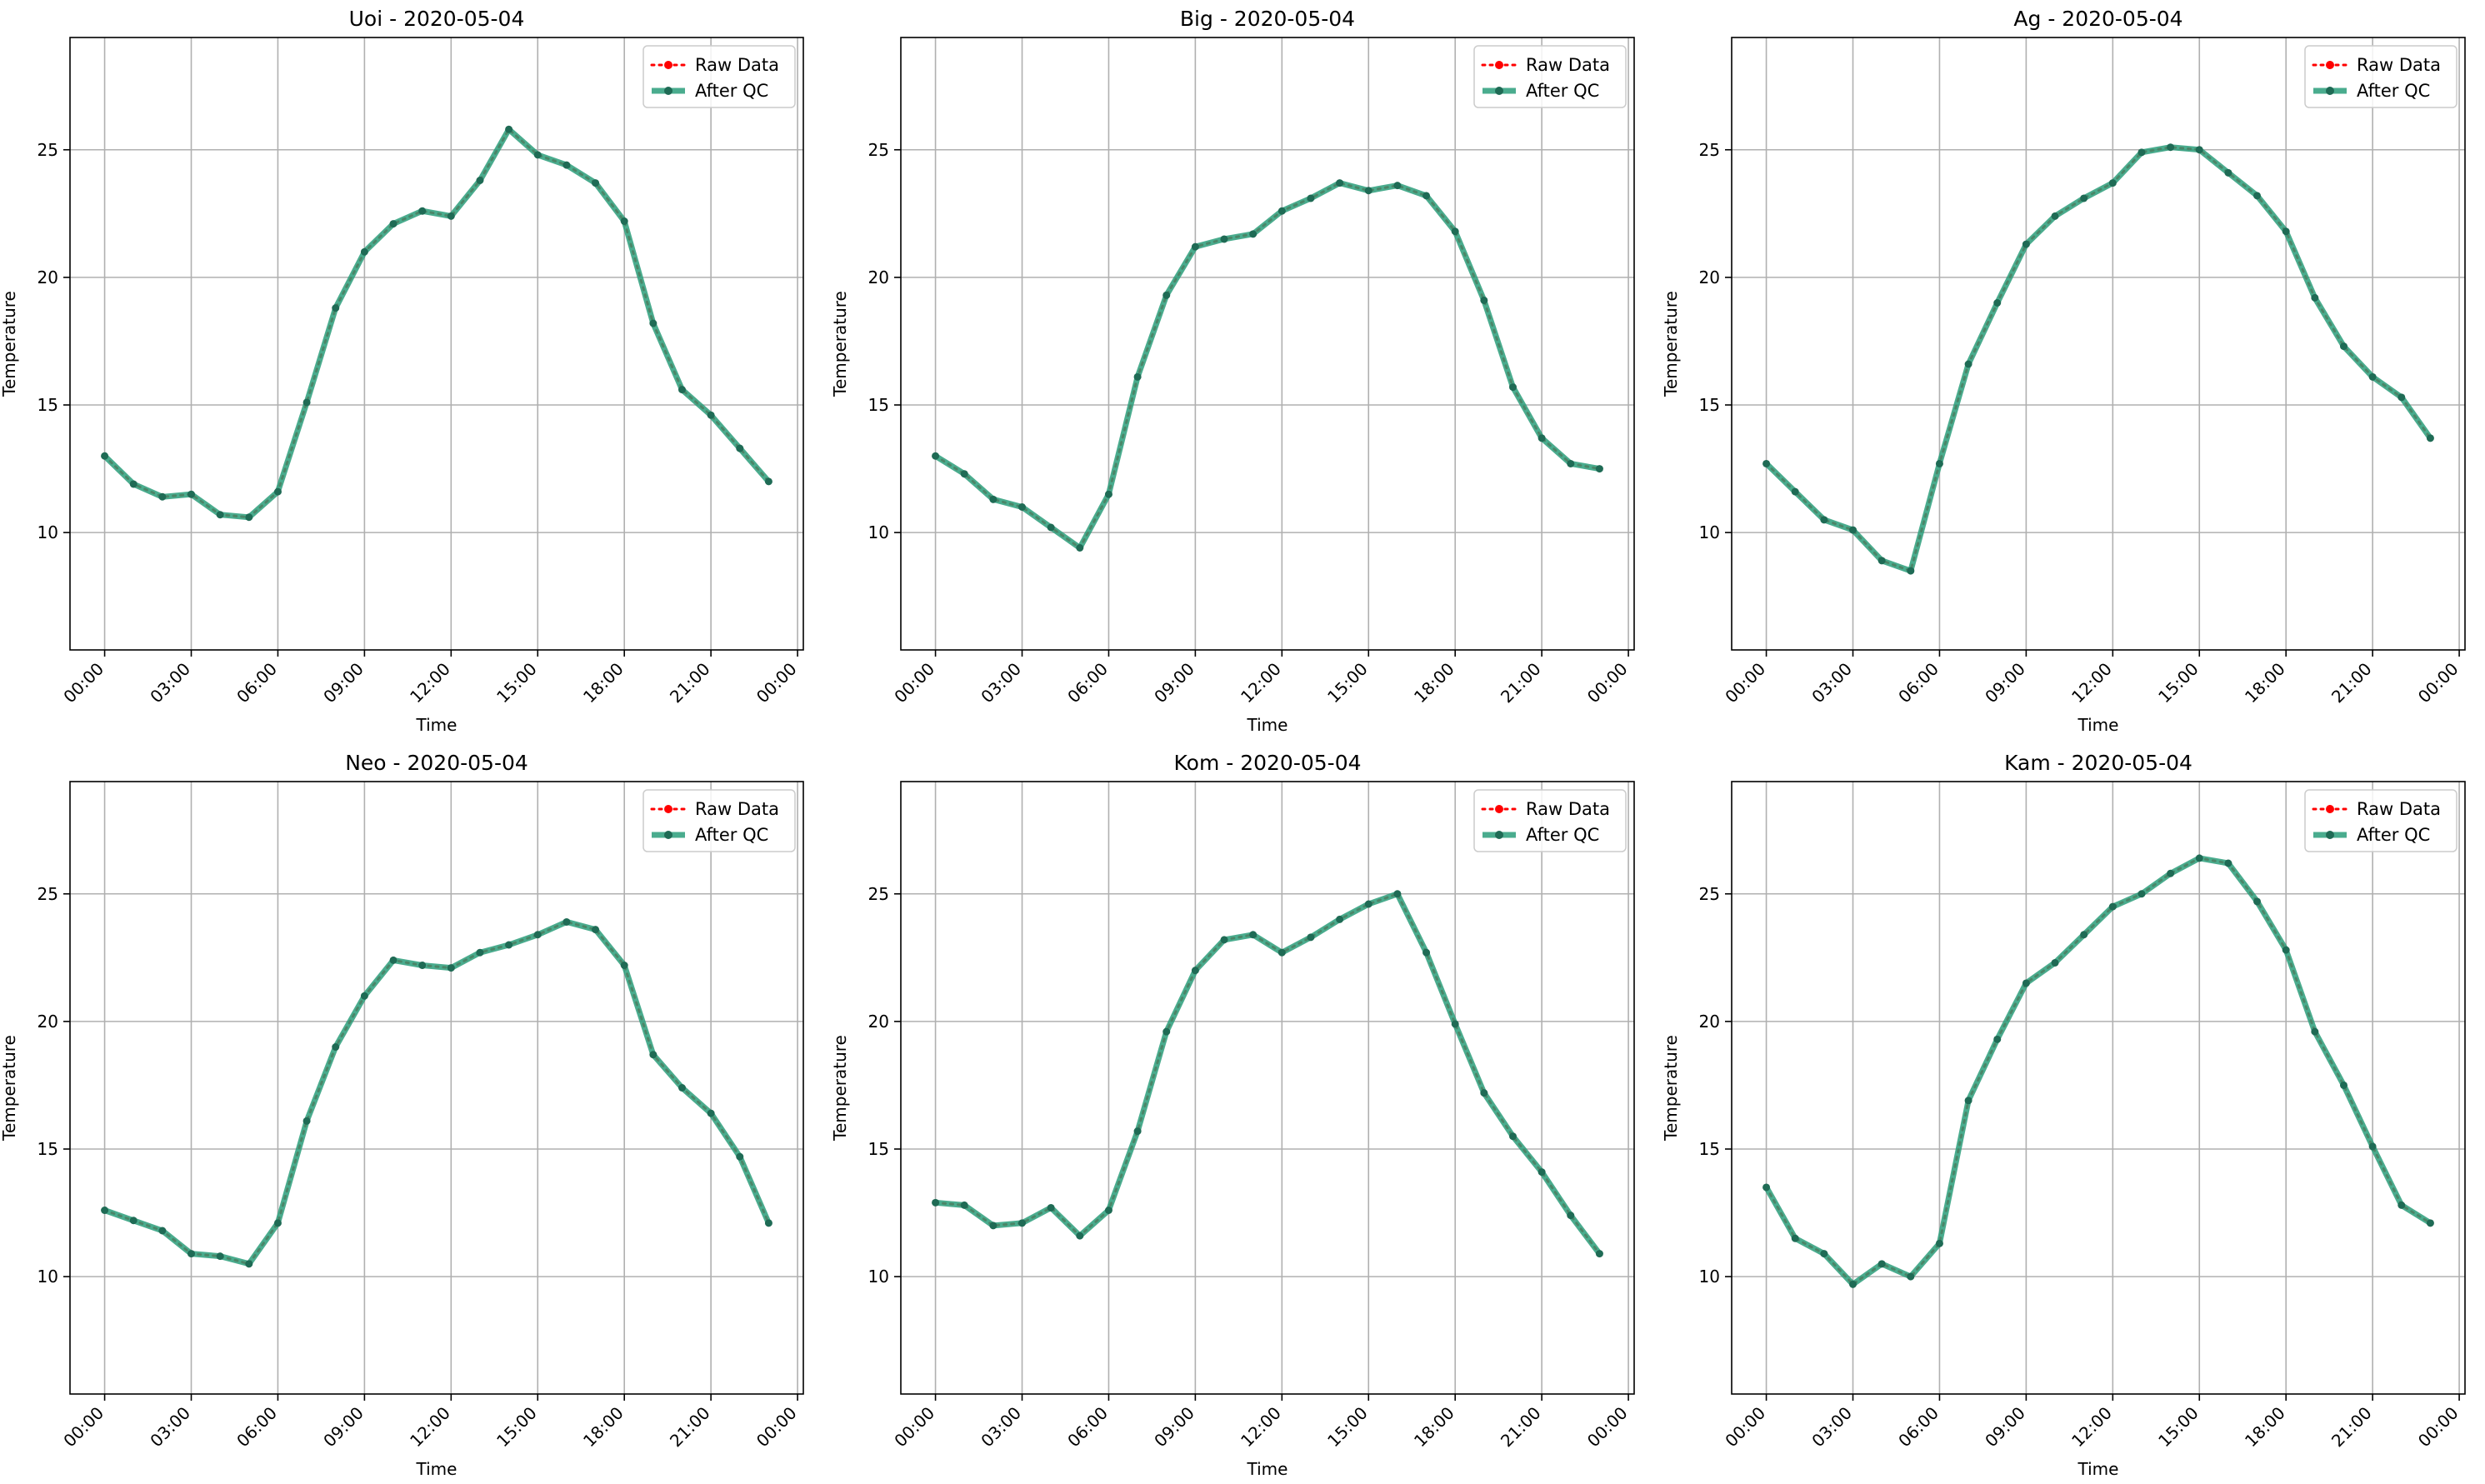 This screenshot has width=2485, height=1484. Describe the element at coordinates (437, 725) in the screenshot. I see `x-axis-label: Time` at that location.